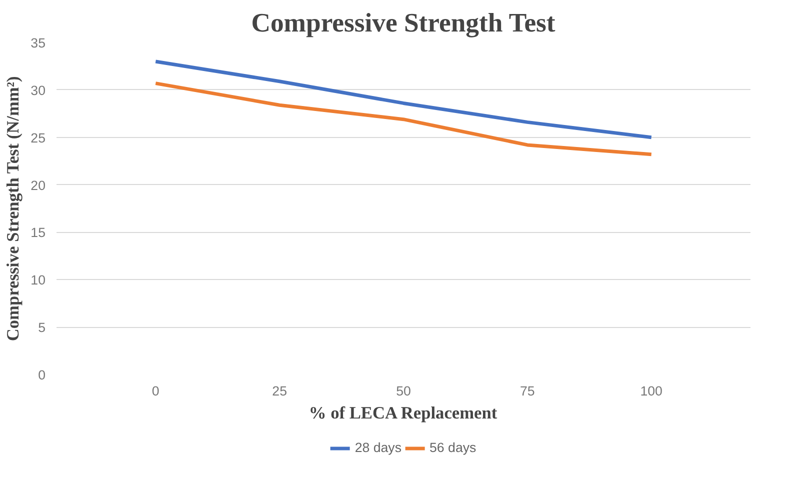  What do you see at coordinates (378, 447) in the screenshot?
I see `legend-label: 28 days` at bounding box center [378, 447].